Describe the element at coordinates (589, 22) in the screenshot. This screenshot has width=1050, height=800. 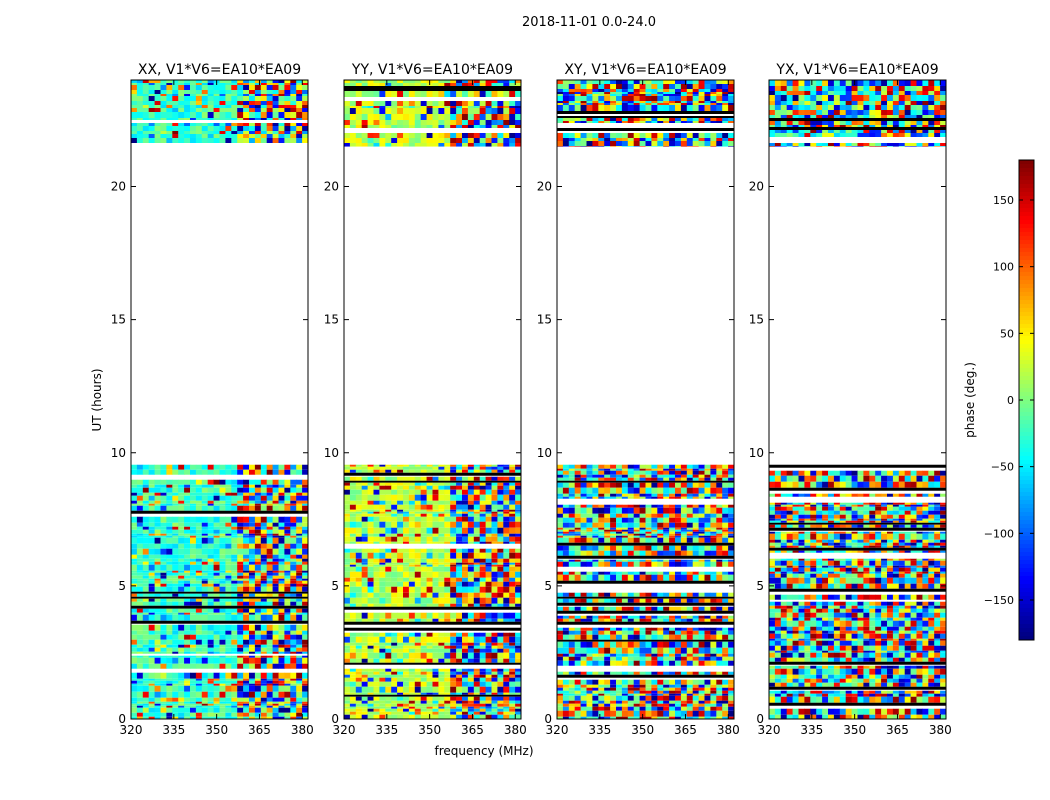
I see `figure-suptitle: 2018-11-01 0.0-24.0` at that location.